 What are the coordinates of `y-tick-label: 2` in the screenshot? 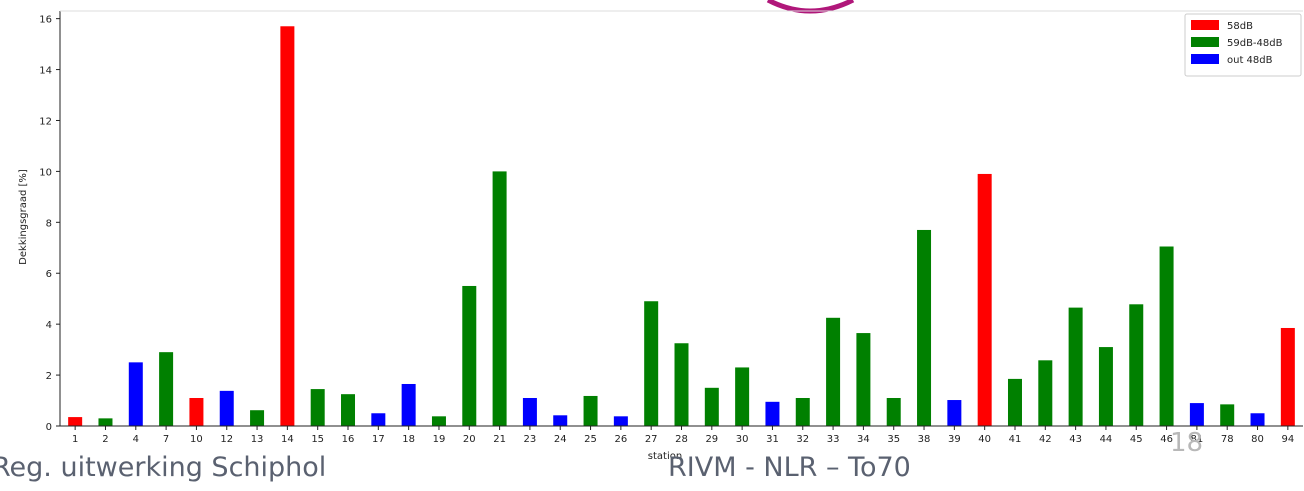 It's located at (49, 376).